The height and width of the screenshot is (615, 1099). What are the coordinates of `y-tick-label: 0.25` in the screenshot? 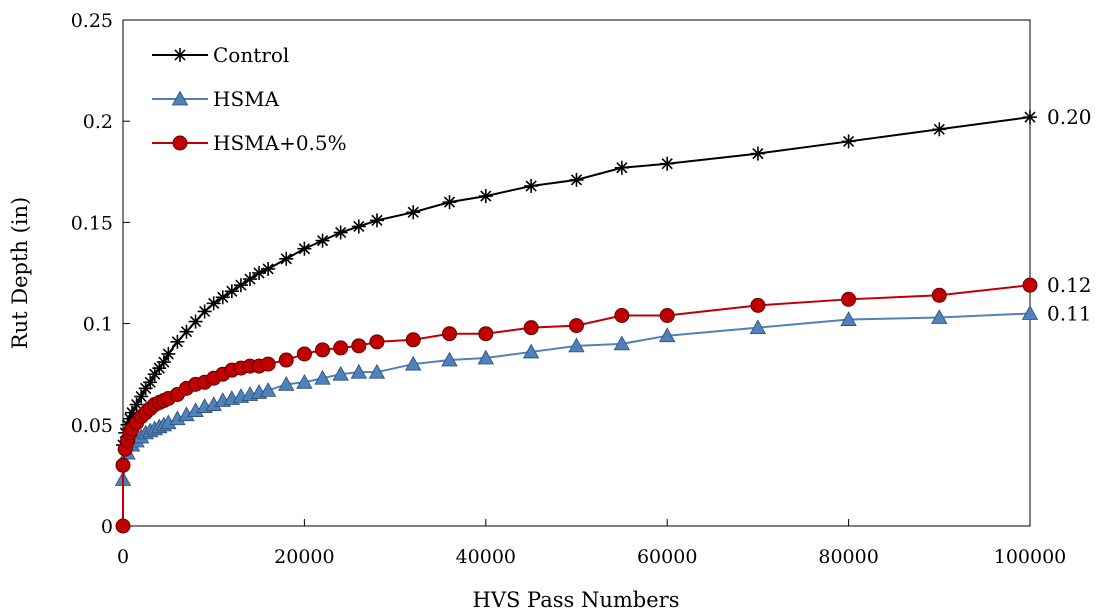 It's located at (92, 21).